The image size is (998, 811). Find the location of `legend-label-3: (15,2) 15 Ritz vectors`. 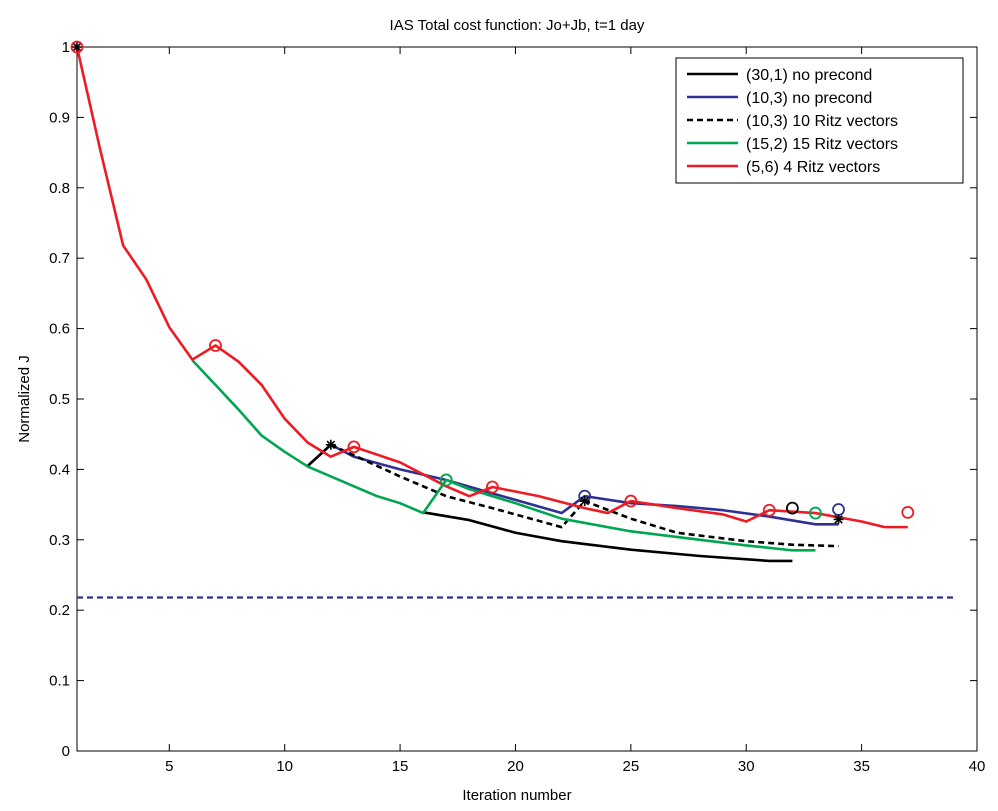

legend-label-3: (15,2) 15 Ritz vectors is located at coordinates (822, 144).